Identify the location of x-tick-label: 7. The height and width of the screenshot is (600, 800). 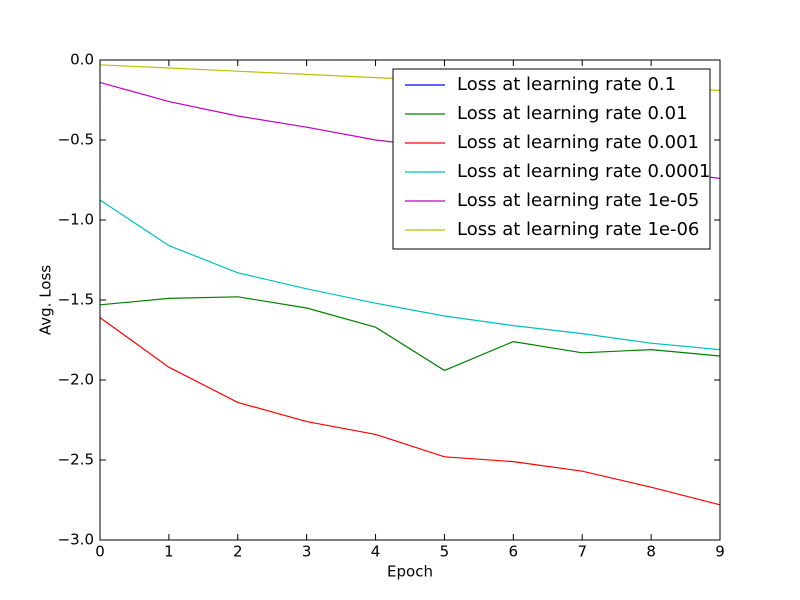
(582, 552).